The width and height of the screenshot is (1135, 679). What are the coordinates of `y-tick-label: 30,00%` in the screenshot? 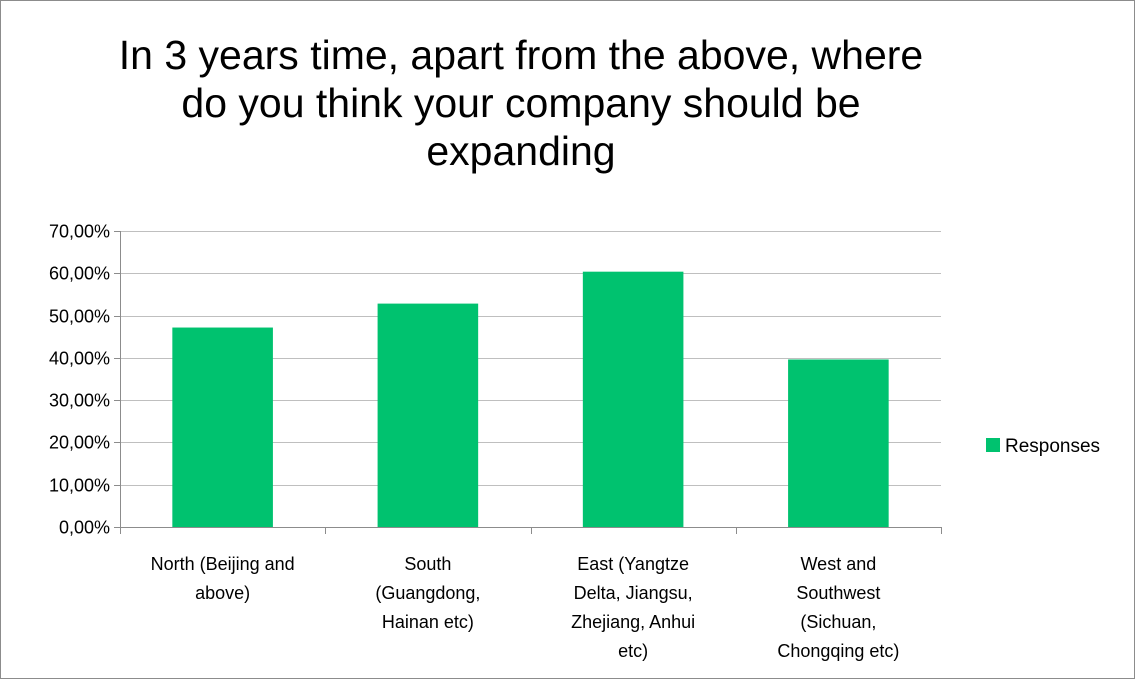 It's located at (79, 401).